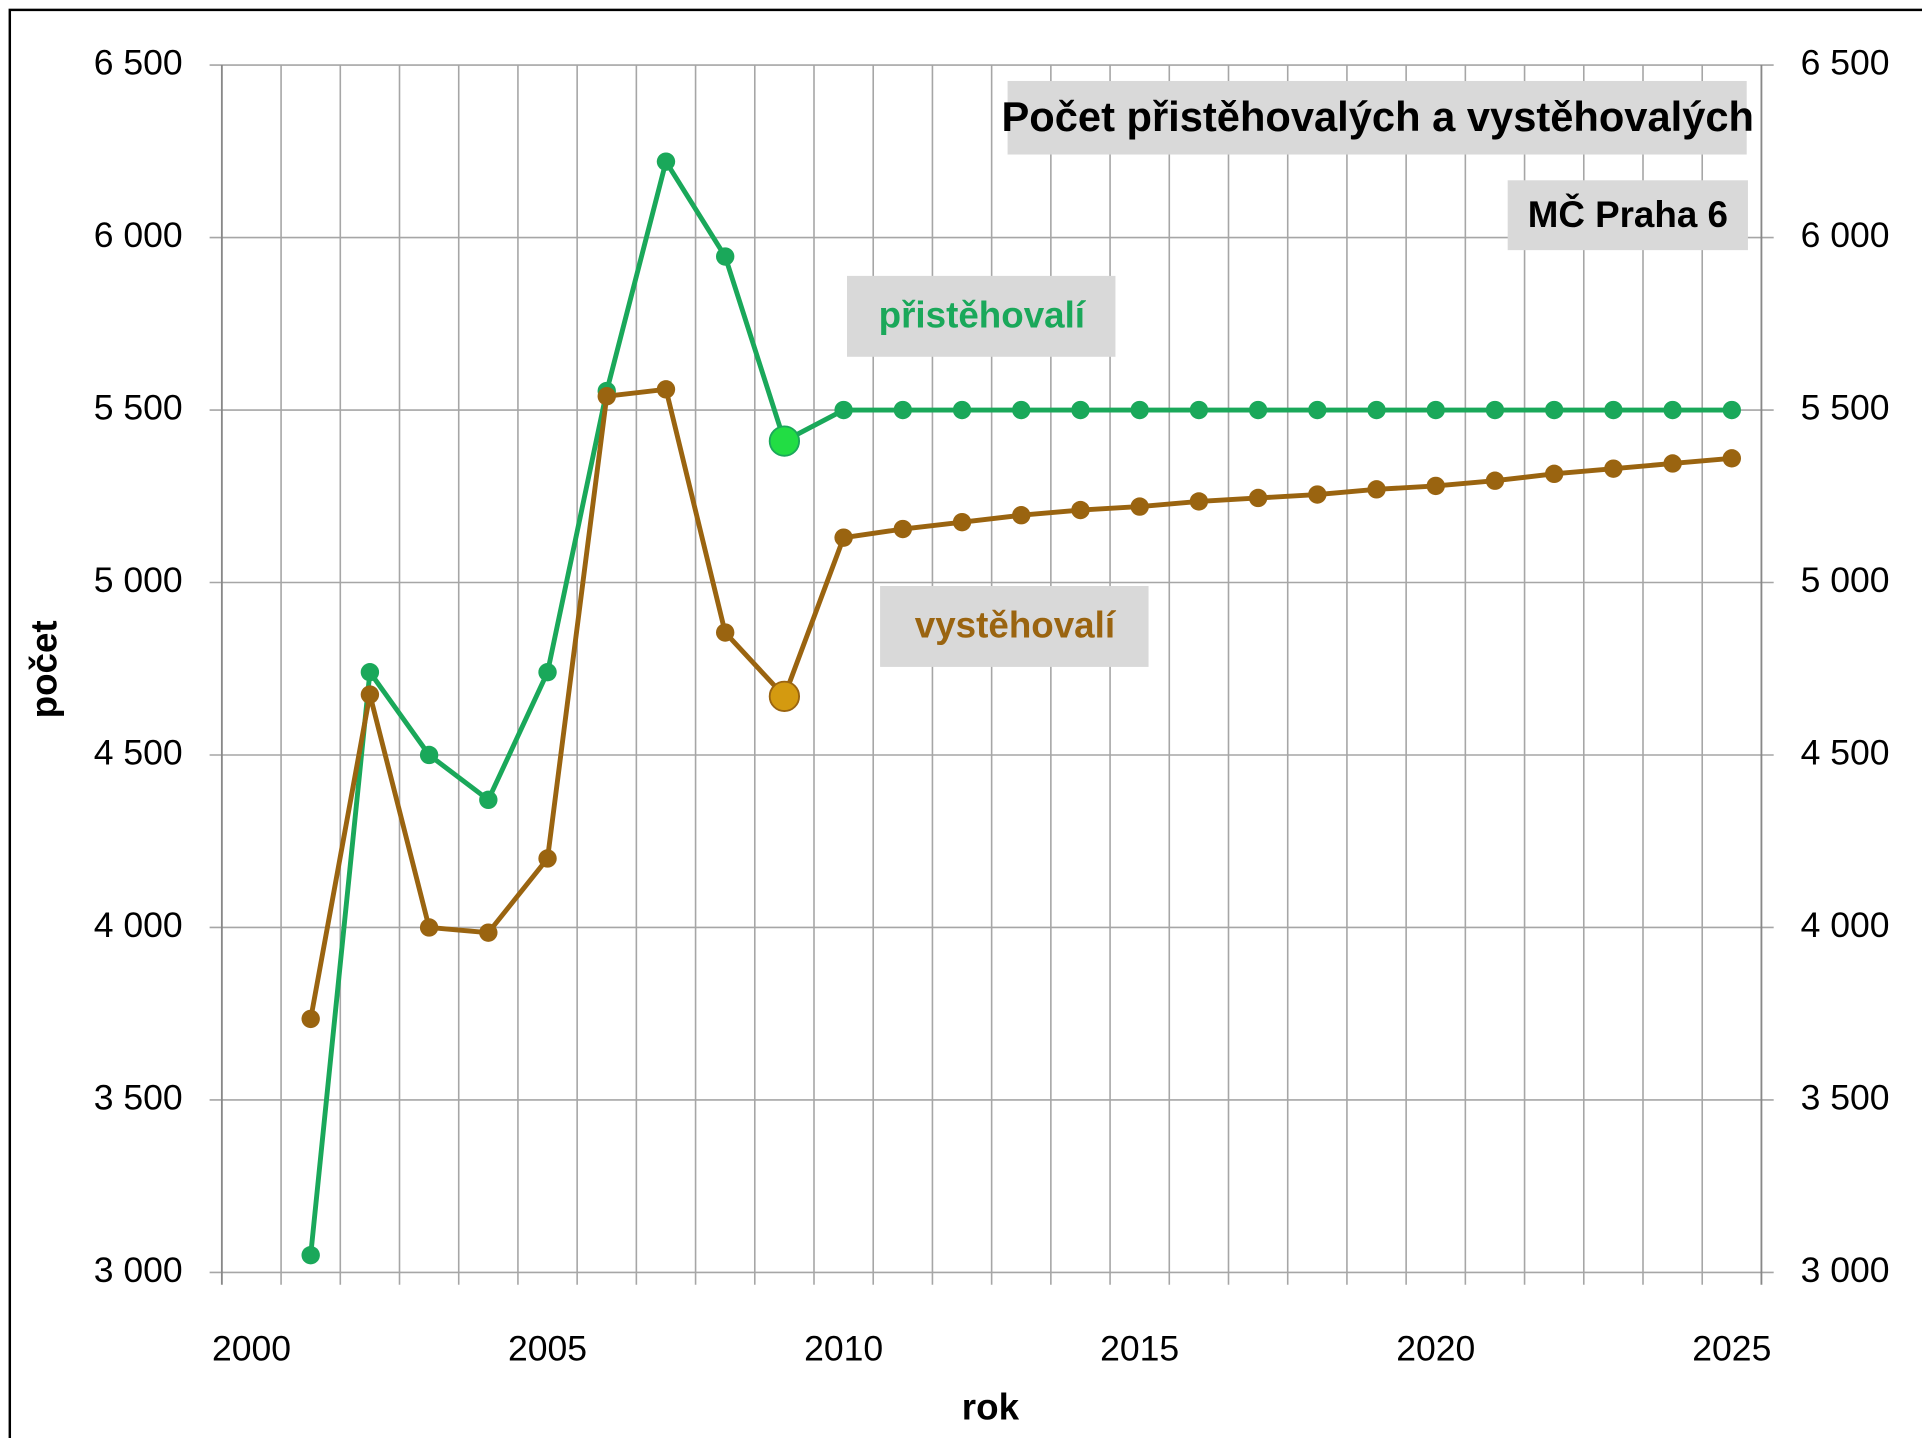  I want to click on subtitle-box, so click(1627, 215).